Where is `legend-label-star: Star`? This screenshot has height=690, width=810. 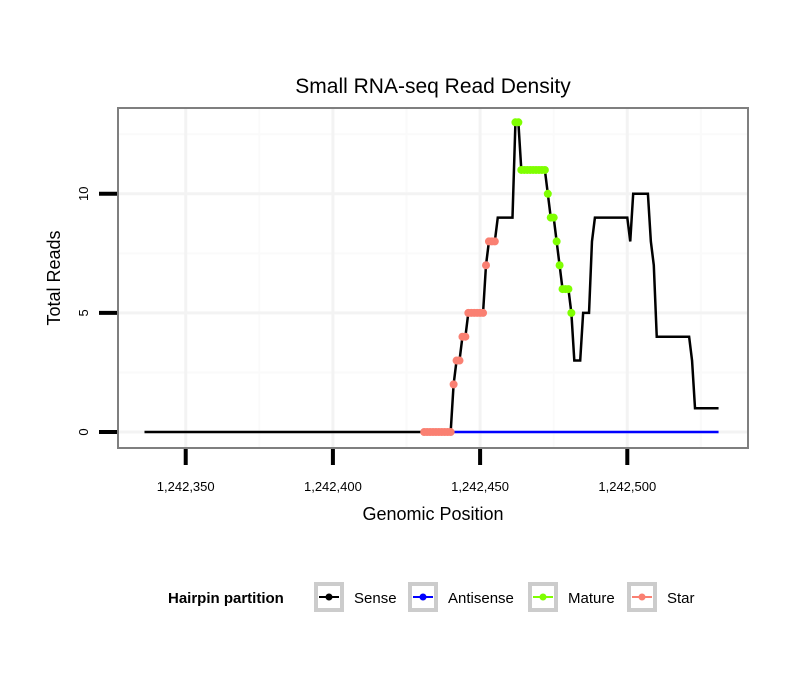 legend-label-star: Star is located at coordinates (681, 598).